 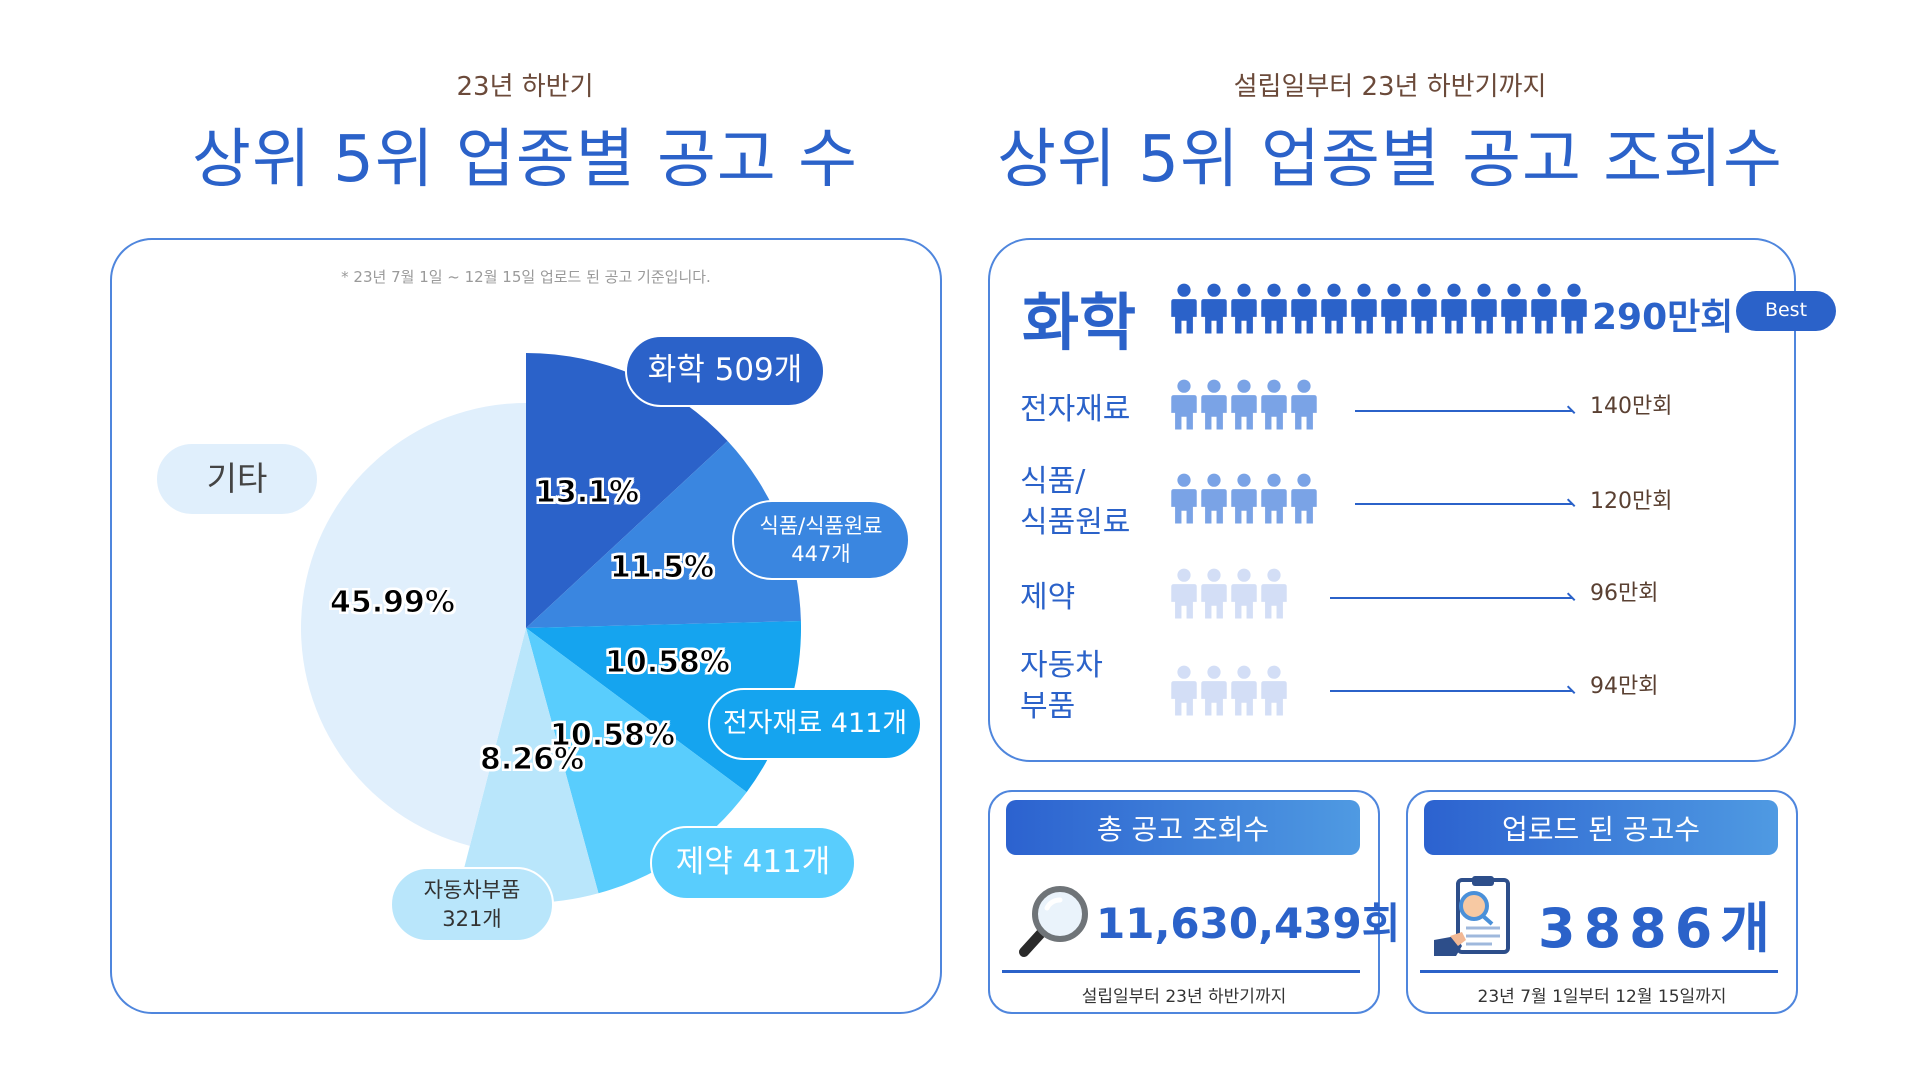 What do you see at coordinates (1451, 691) in the screenshot?
I see `row-arrow-auto` at bounding box center [1451, 691].